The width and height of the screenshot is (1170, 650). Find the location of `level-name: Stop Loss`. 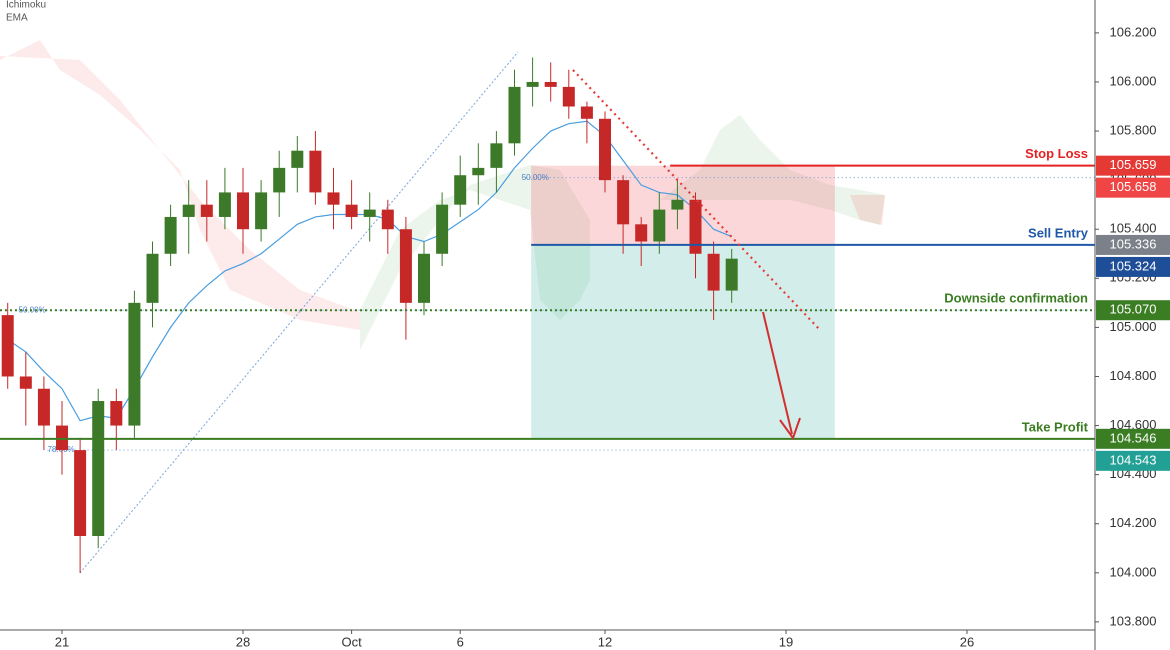

level-name: Stop Loss is located at coordinates (1056, 153).